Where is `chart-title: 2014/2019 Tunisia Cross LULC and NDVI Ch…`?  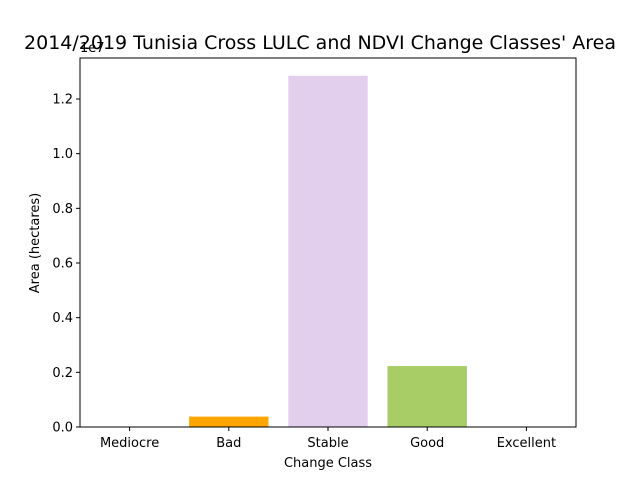 chart-title: 2014/2019 Tunisia Cross LULC and NDVI Ch… is located at coordinates (320, 43).